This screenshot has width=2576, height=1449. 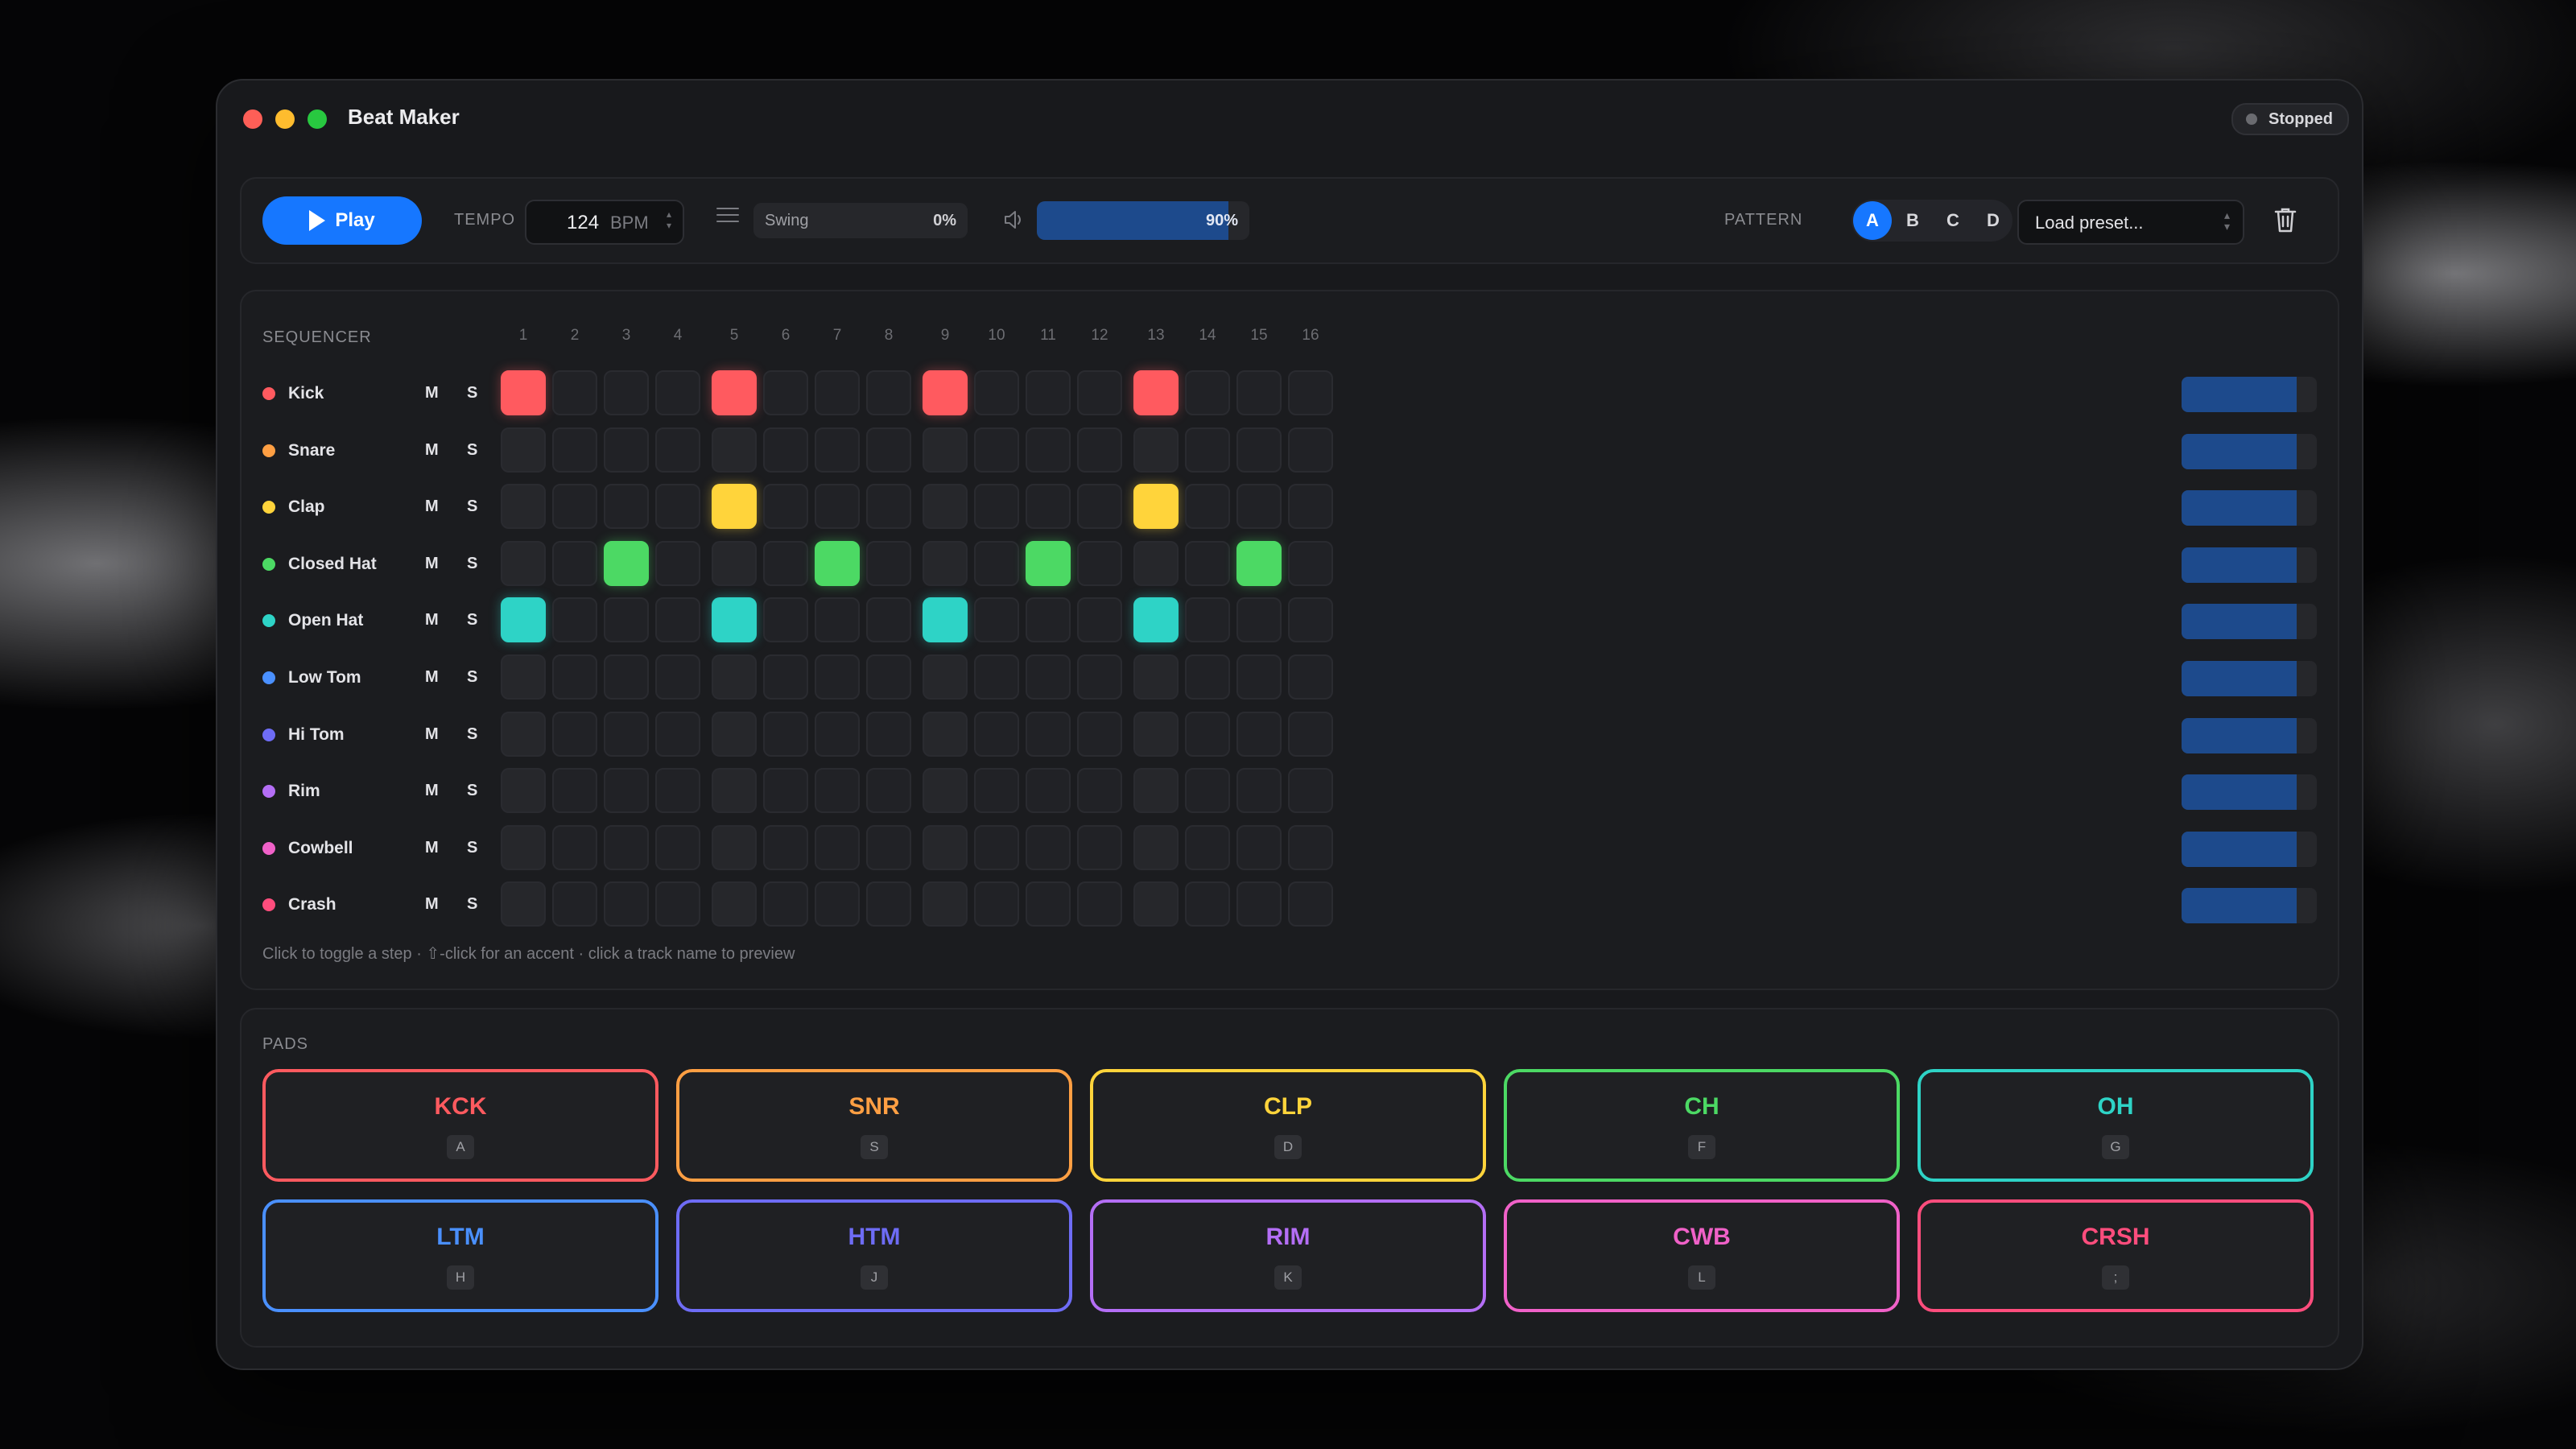 What do you see at coordinates (332, 563) in the screenshot?
I see `track-name: Closed Hat` at bounding box center [332, 563].